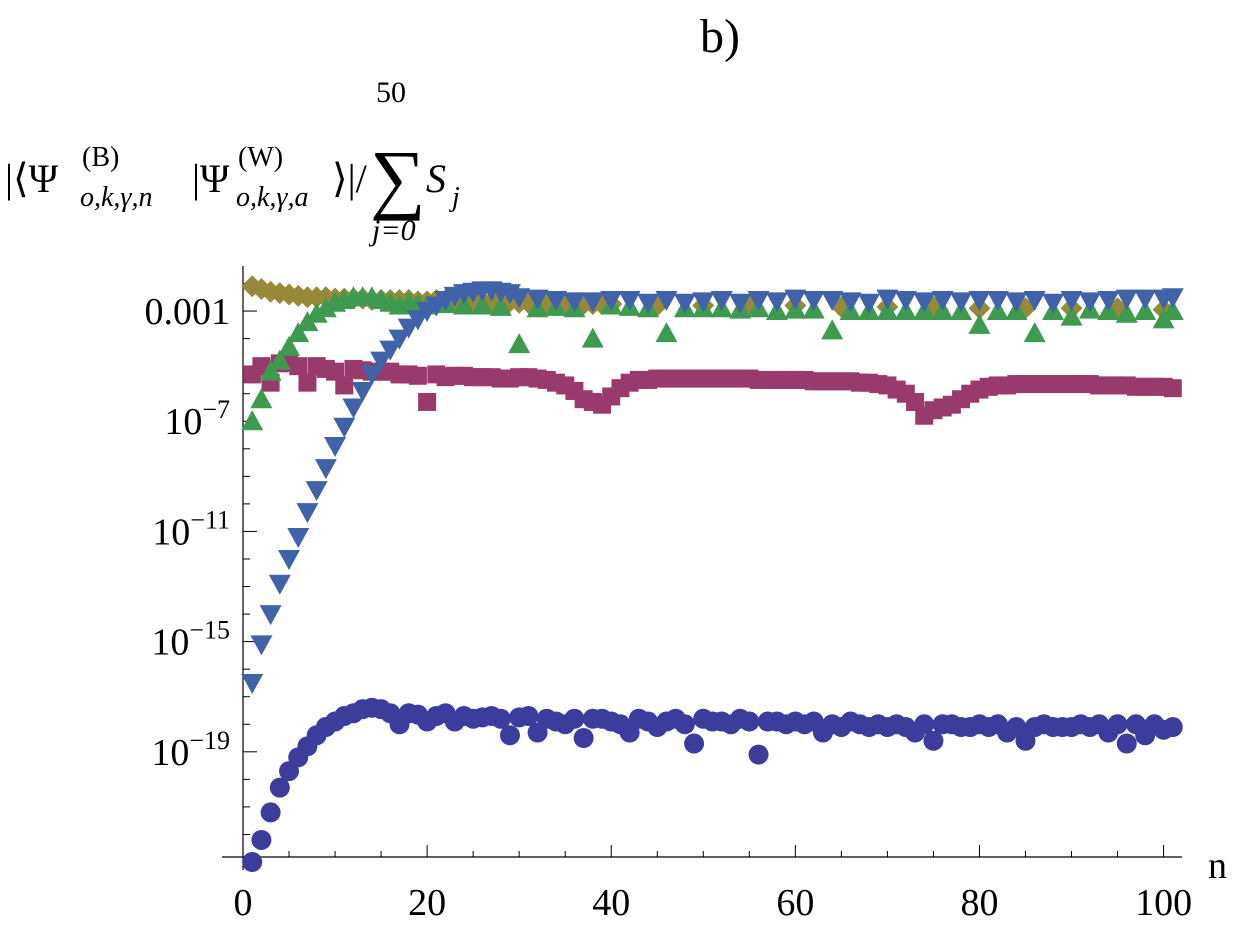  Describe the element at coordinates (398, 177) in the screenshot. I see `ylabel-sum-symbol: ∑` at that location.